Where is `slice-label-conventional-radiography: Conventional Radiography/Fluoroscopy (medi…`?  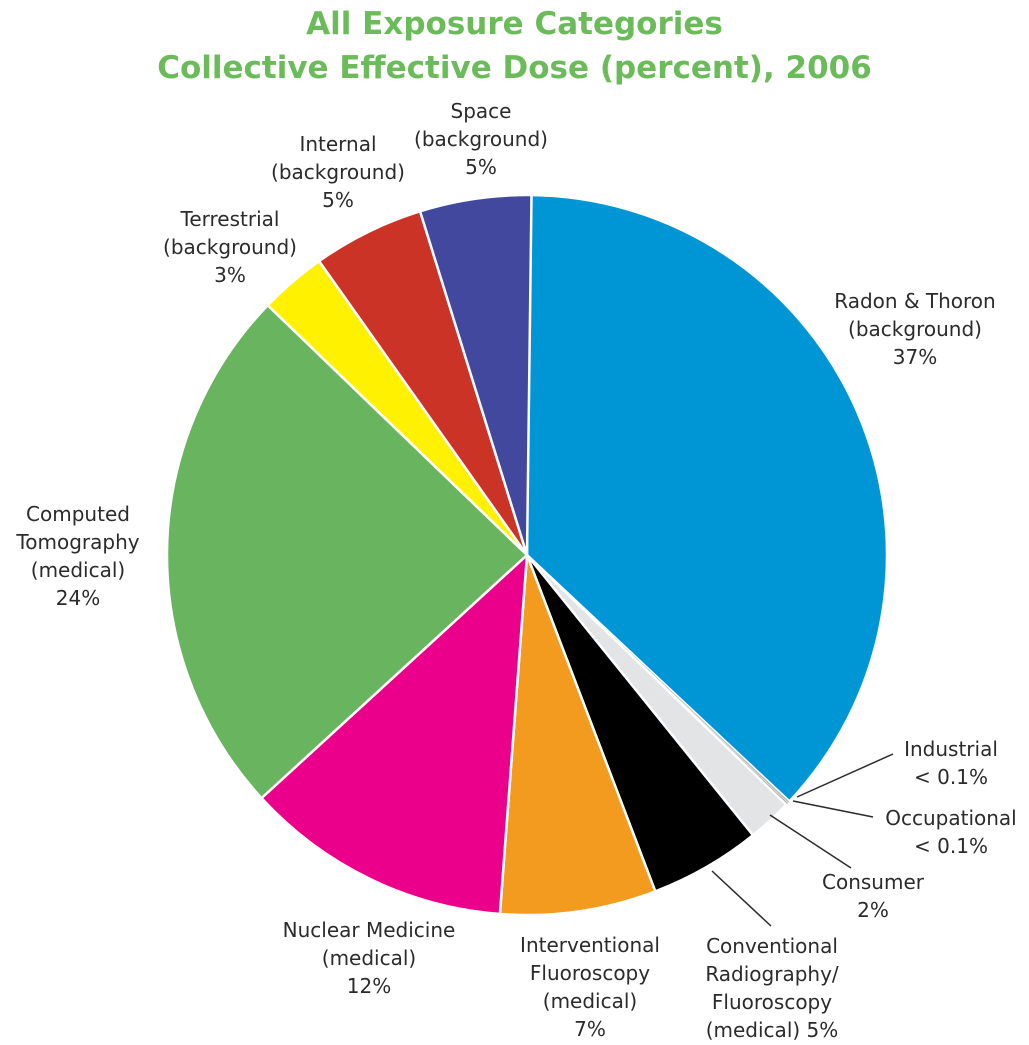 slice-label-conventional-radiography: Conventional Radiography/Fluoroscopy (medi… is located at coordinates (772, 988).